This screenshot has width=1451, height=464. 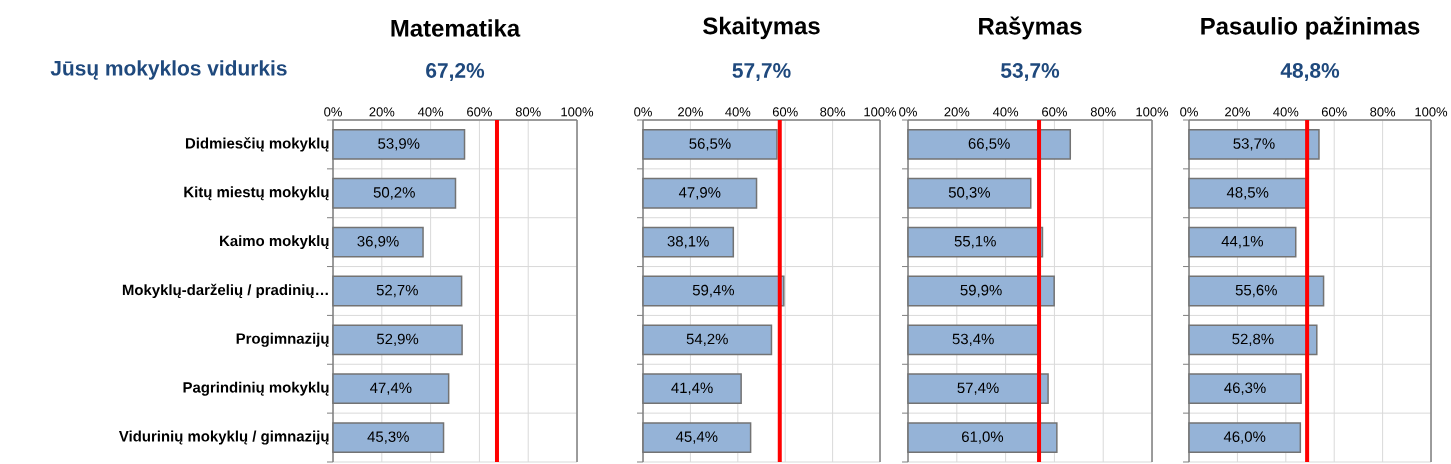 What do you see at coordinates (761, 28) in the screenshot?
I see `chart-title: Skaitymas` at bounding box center [761, 28].